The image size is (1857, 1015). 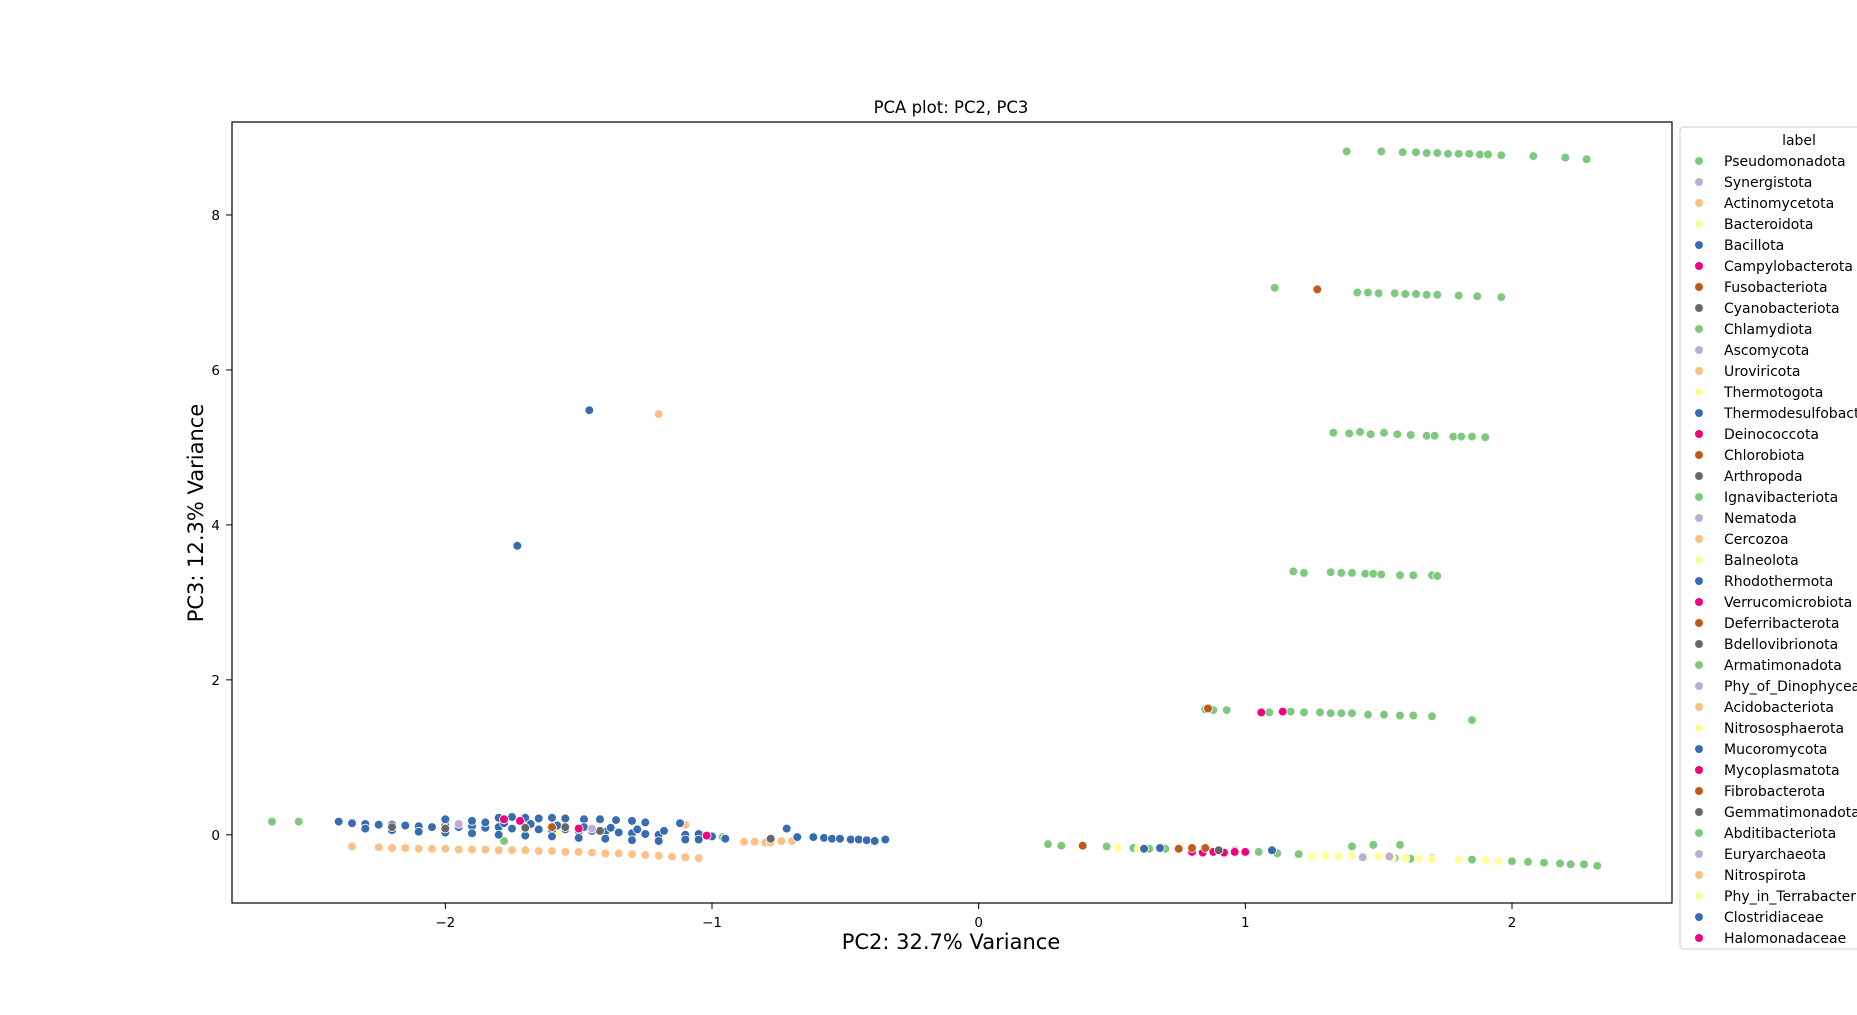 I want to click on legend-label: Gemmatimonadota, so click(x=1790, y=813).